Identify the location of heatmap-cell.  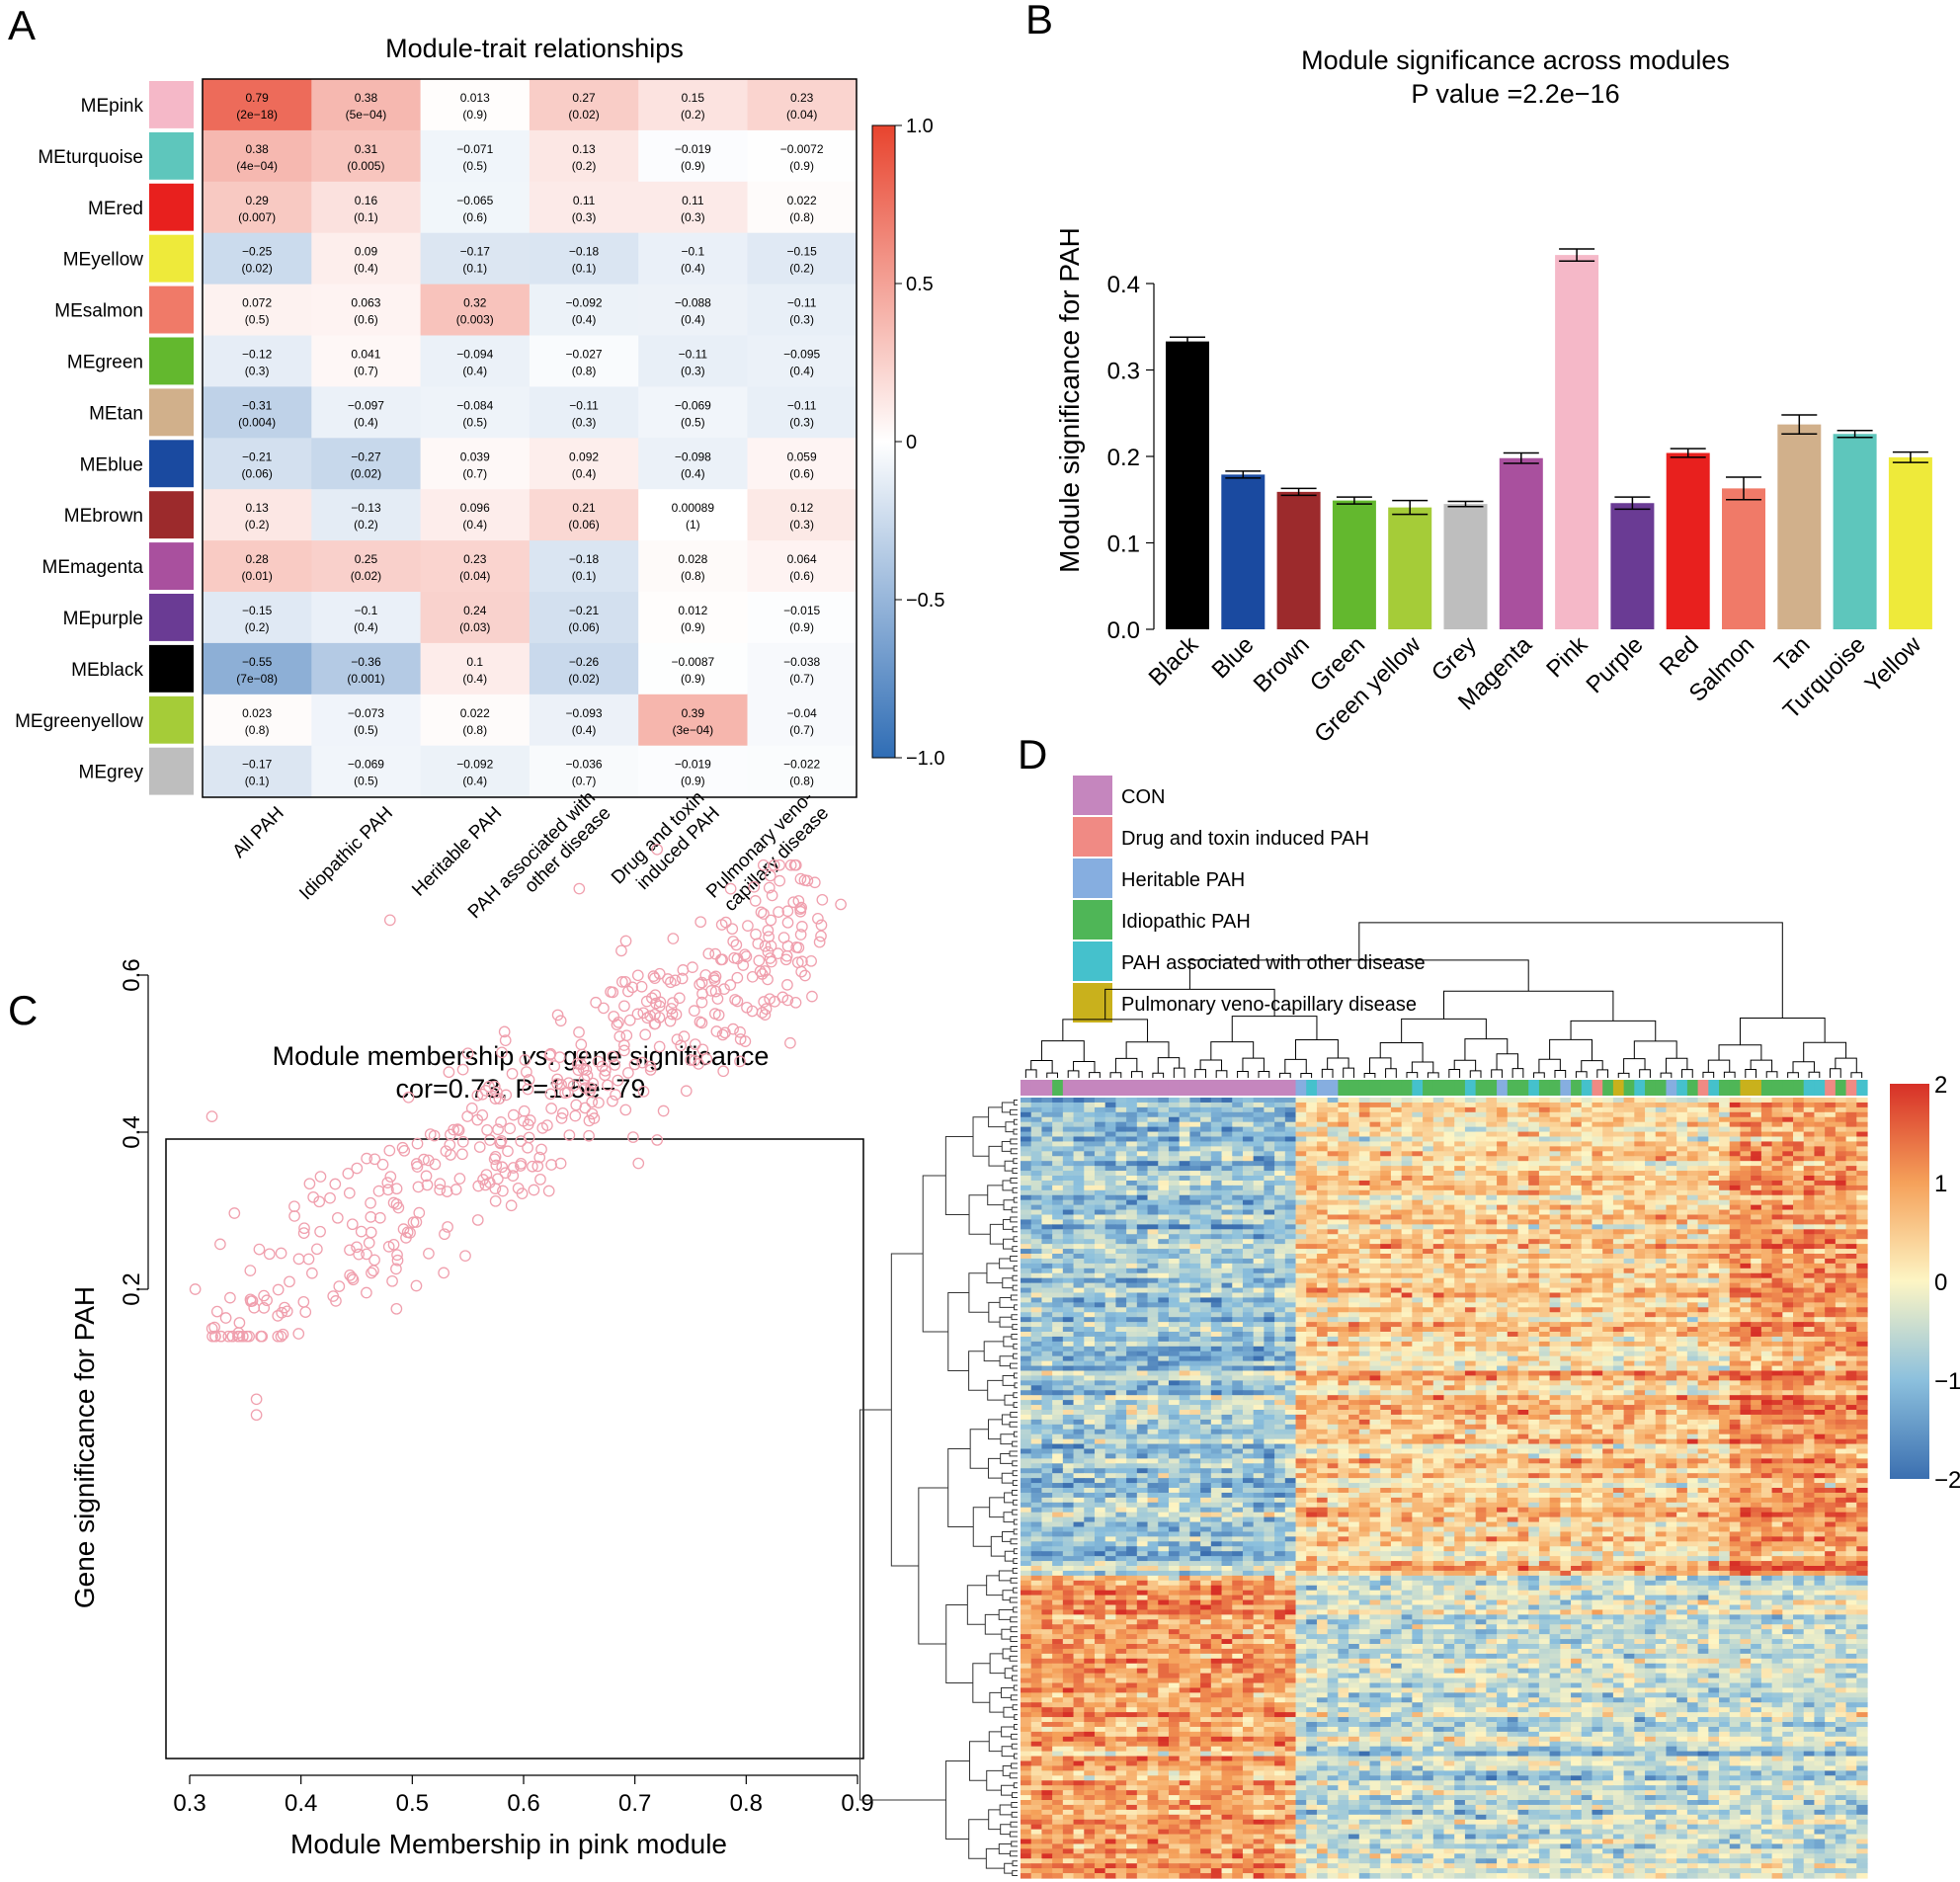
(802, 361).